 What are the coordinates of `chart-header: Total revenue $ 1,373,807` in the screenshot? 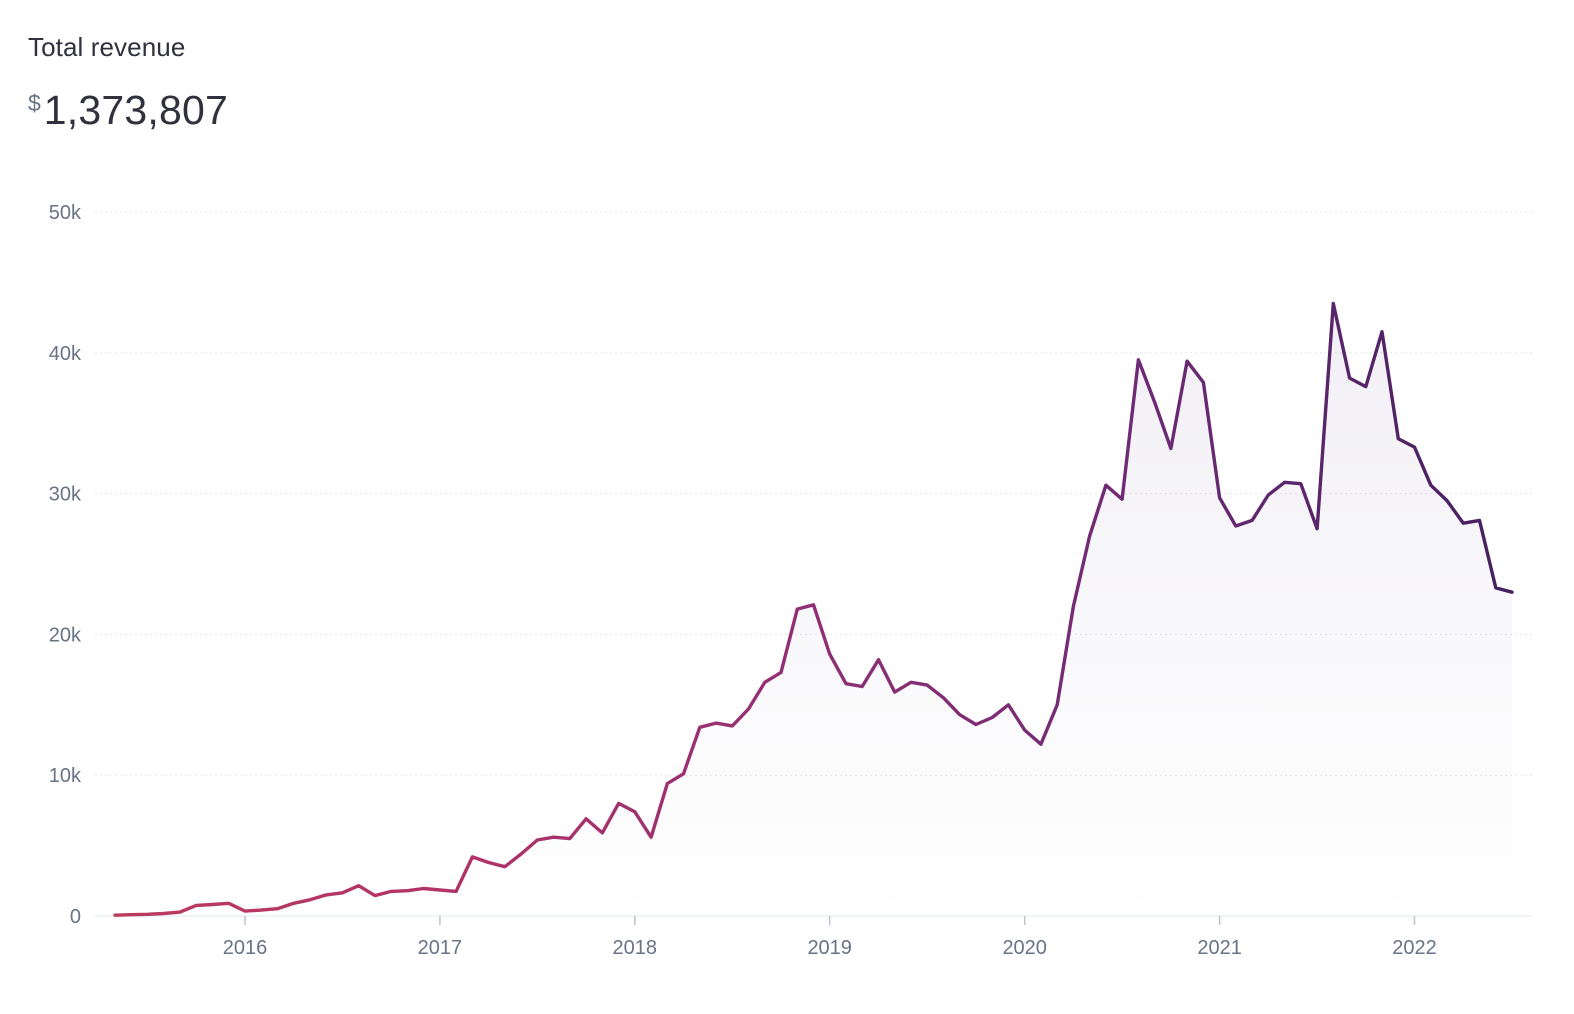 It's located at (128, 83).